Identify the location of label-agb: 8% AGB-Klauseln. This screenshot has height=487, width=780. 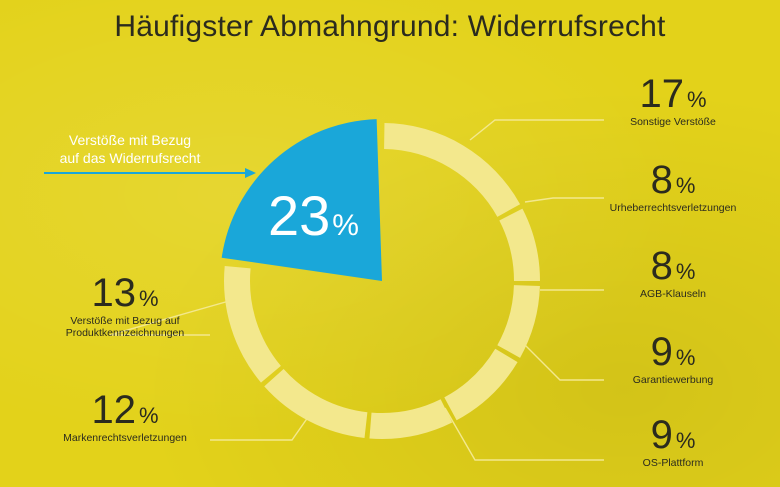
(673, 273).